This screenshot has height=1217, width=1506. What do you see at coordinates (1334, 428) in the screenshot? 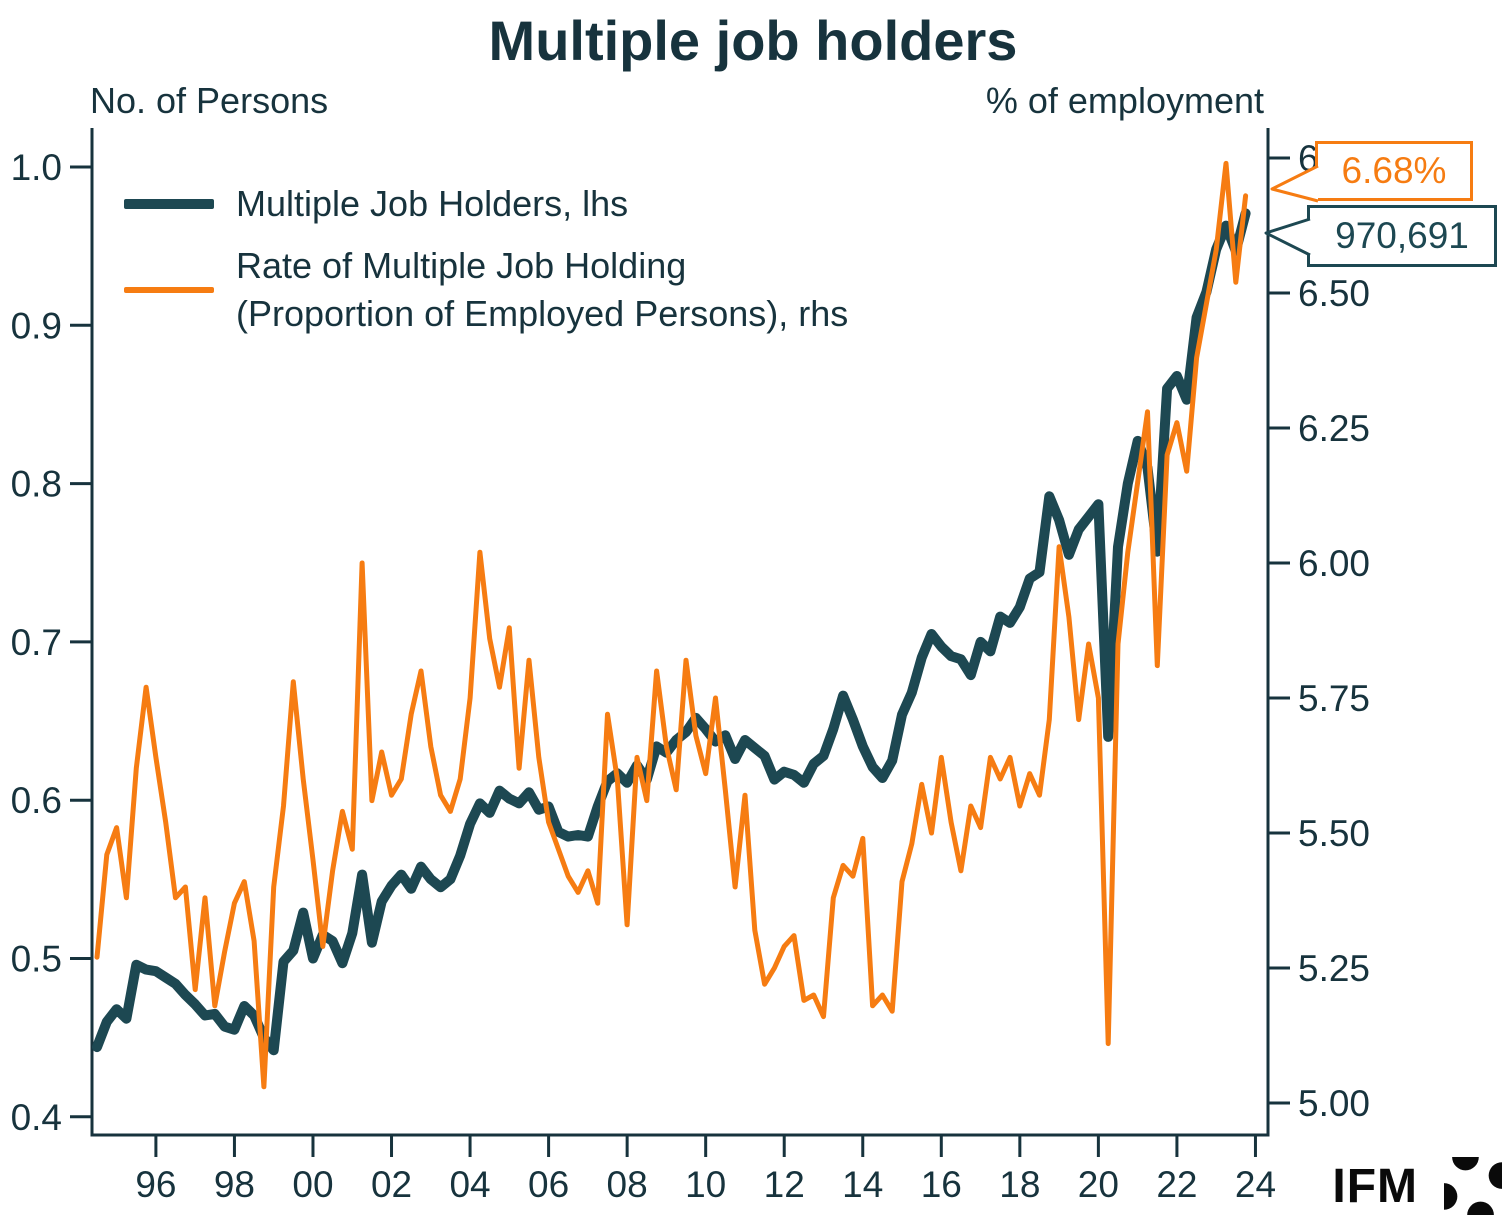
I see `right-axis-tick-label: 6.25` at bounding box center [1334, 428].